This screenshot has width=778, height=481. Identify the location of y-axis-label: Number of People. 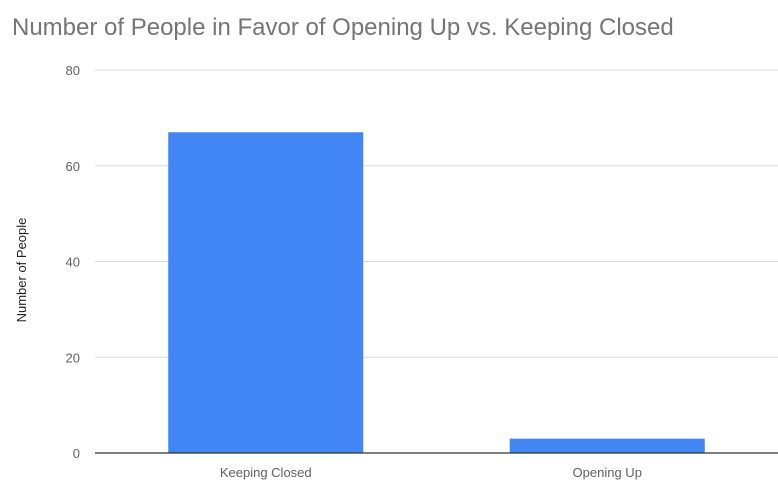
(21, 270).